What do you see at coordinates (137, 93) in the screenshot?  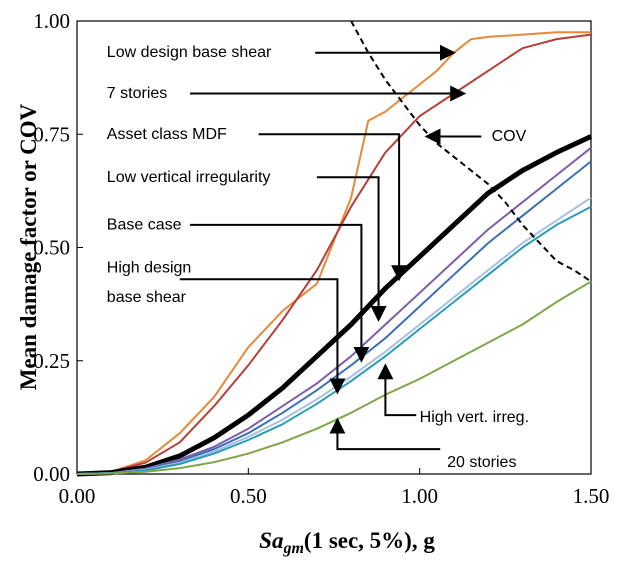 I see `label-7-stories: 7 stories` at bounding box center [137, 93].